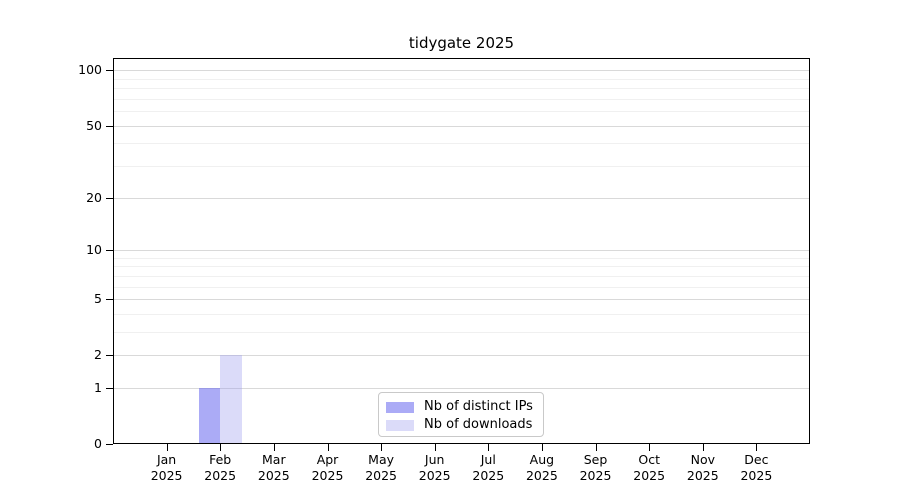 The image size is (900, 500). Describe the element at coordinates (478, 406) in the screenshot. I see `legend-label-distinct-ips: Nb of distinct IPs` at that location.